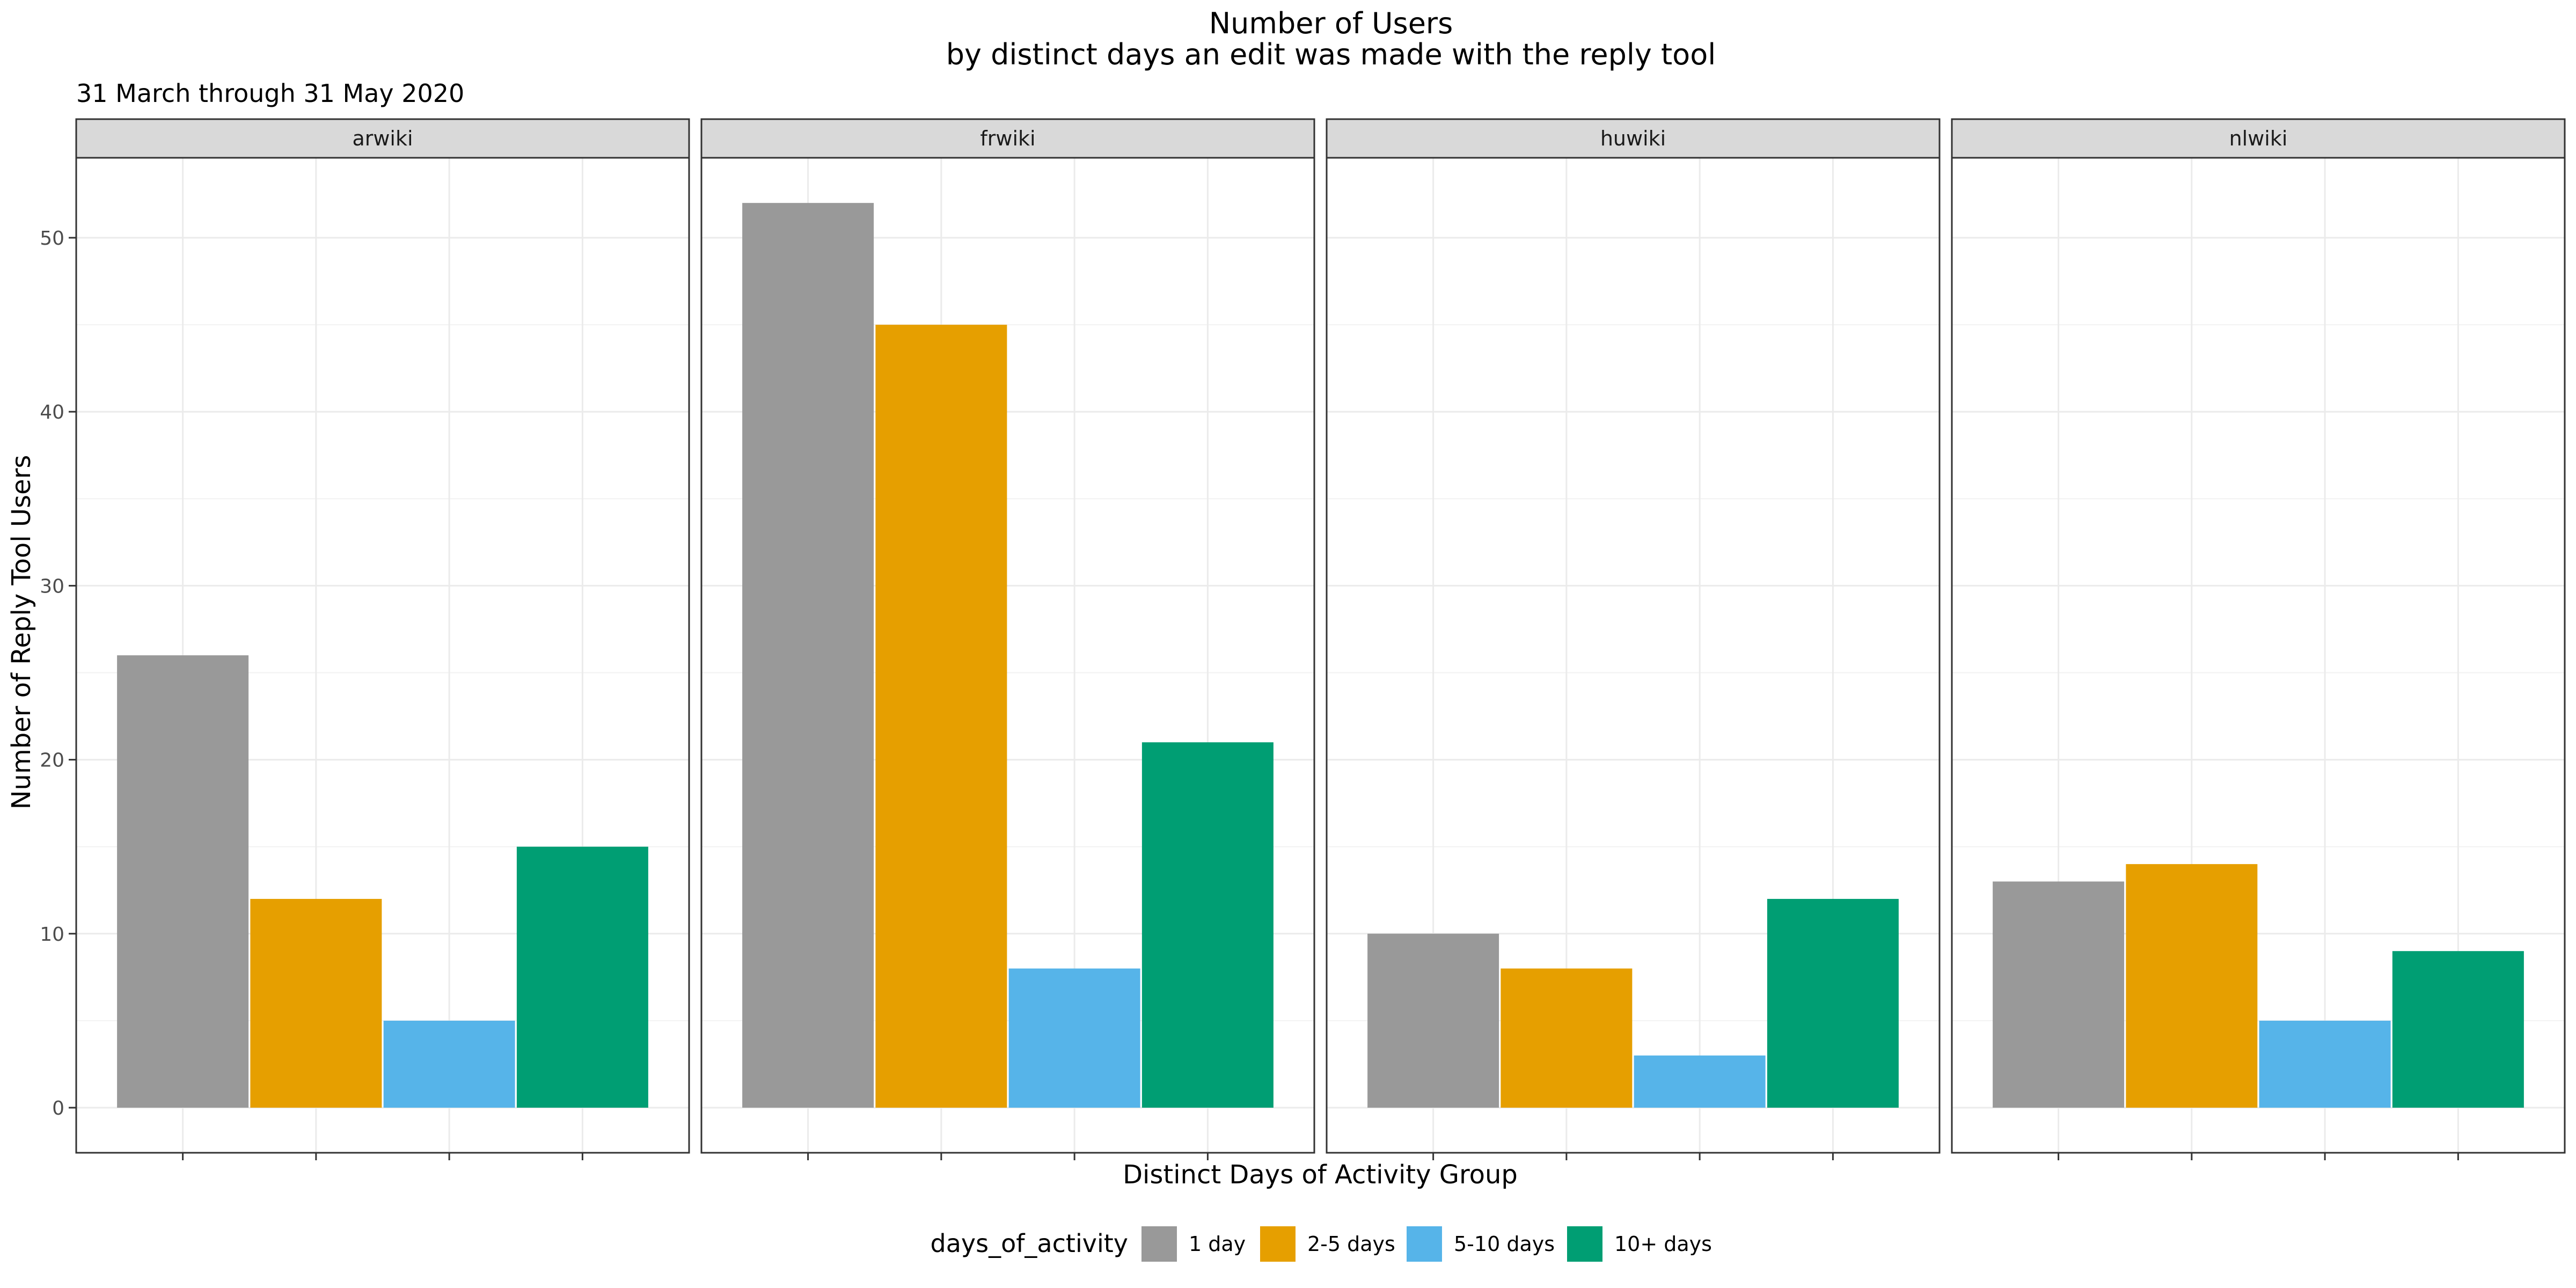 The image size is (2576, 1288). Describe the element at coordinates (1504, 1244) in the screenshot. I see `legend-label-2: 5-10 days` at that location.